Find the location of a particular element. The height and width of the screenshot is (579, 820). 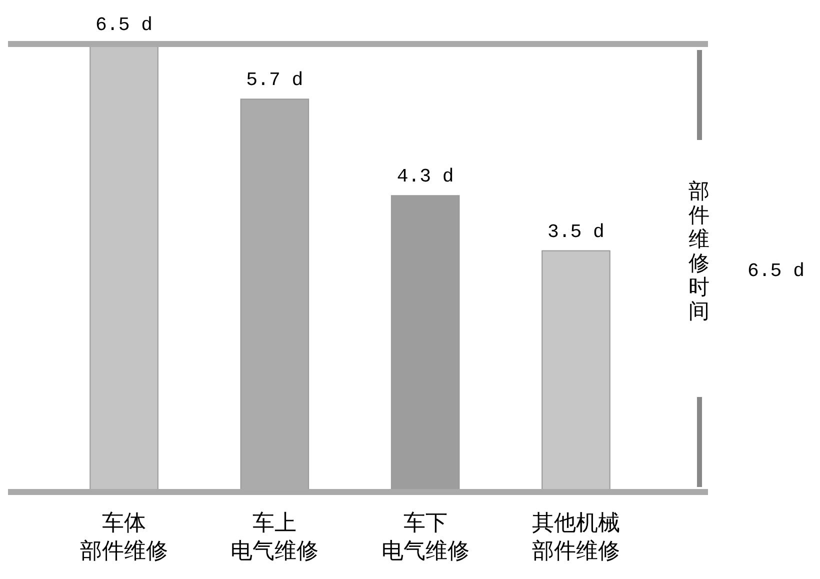

x-tick-label: 车体部件维修 is located at coordinates (124, 537).